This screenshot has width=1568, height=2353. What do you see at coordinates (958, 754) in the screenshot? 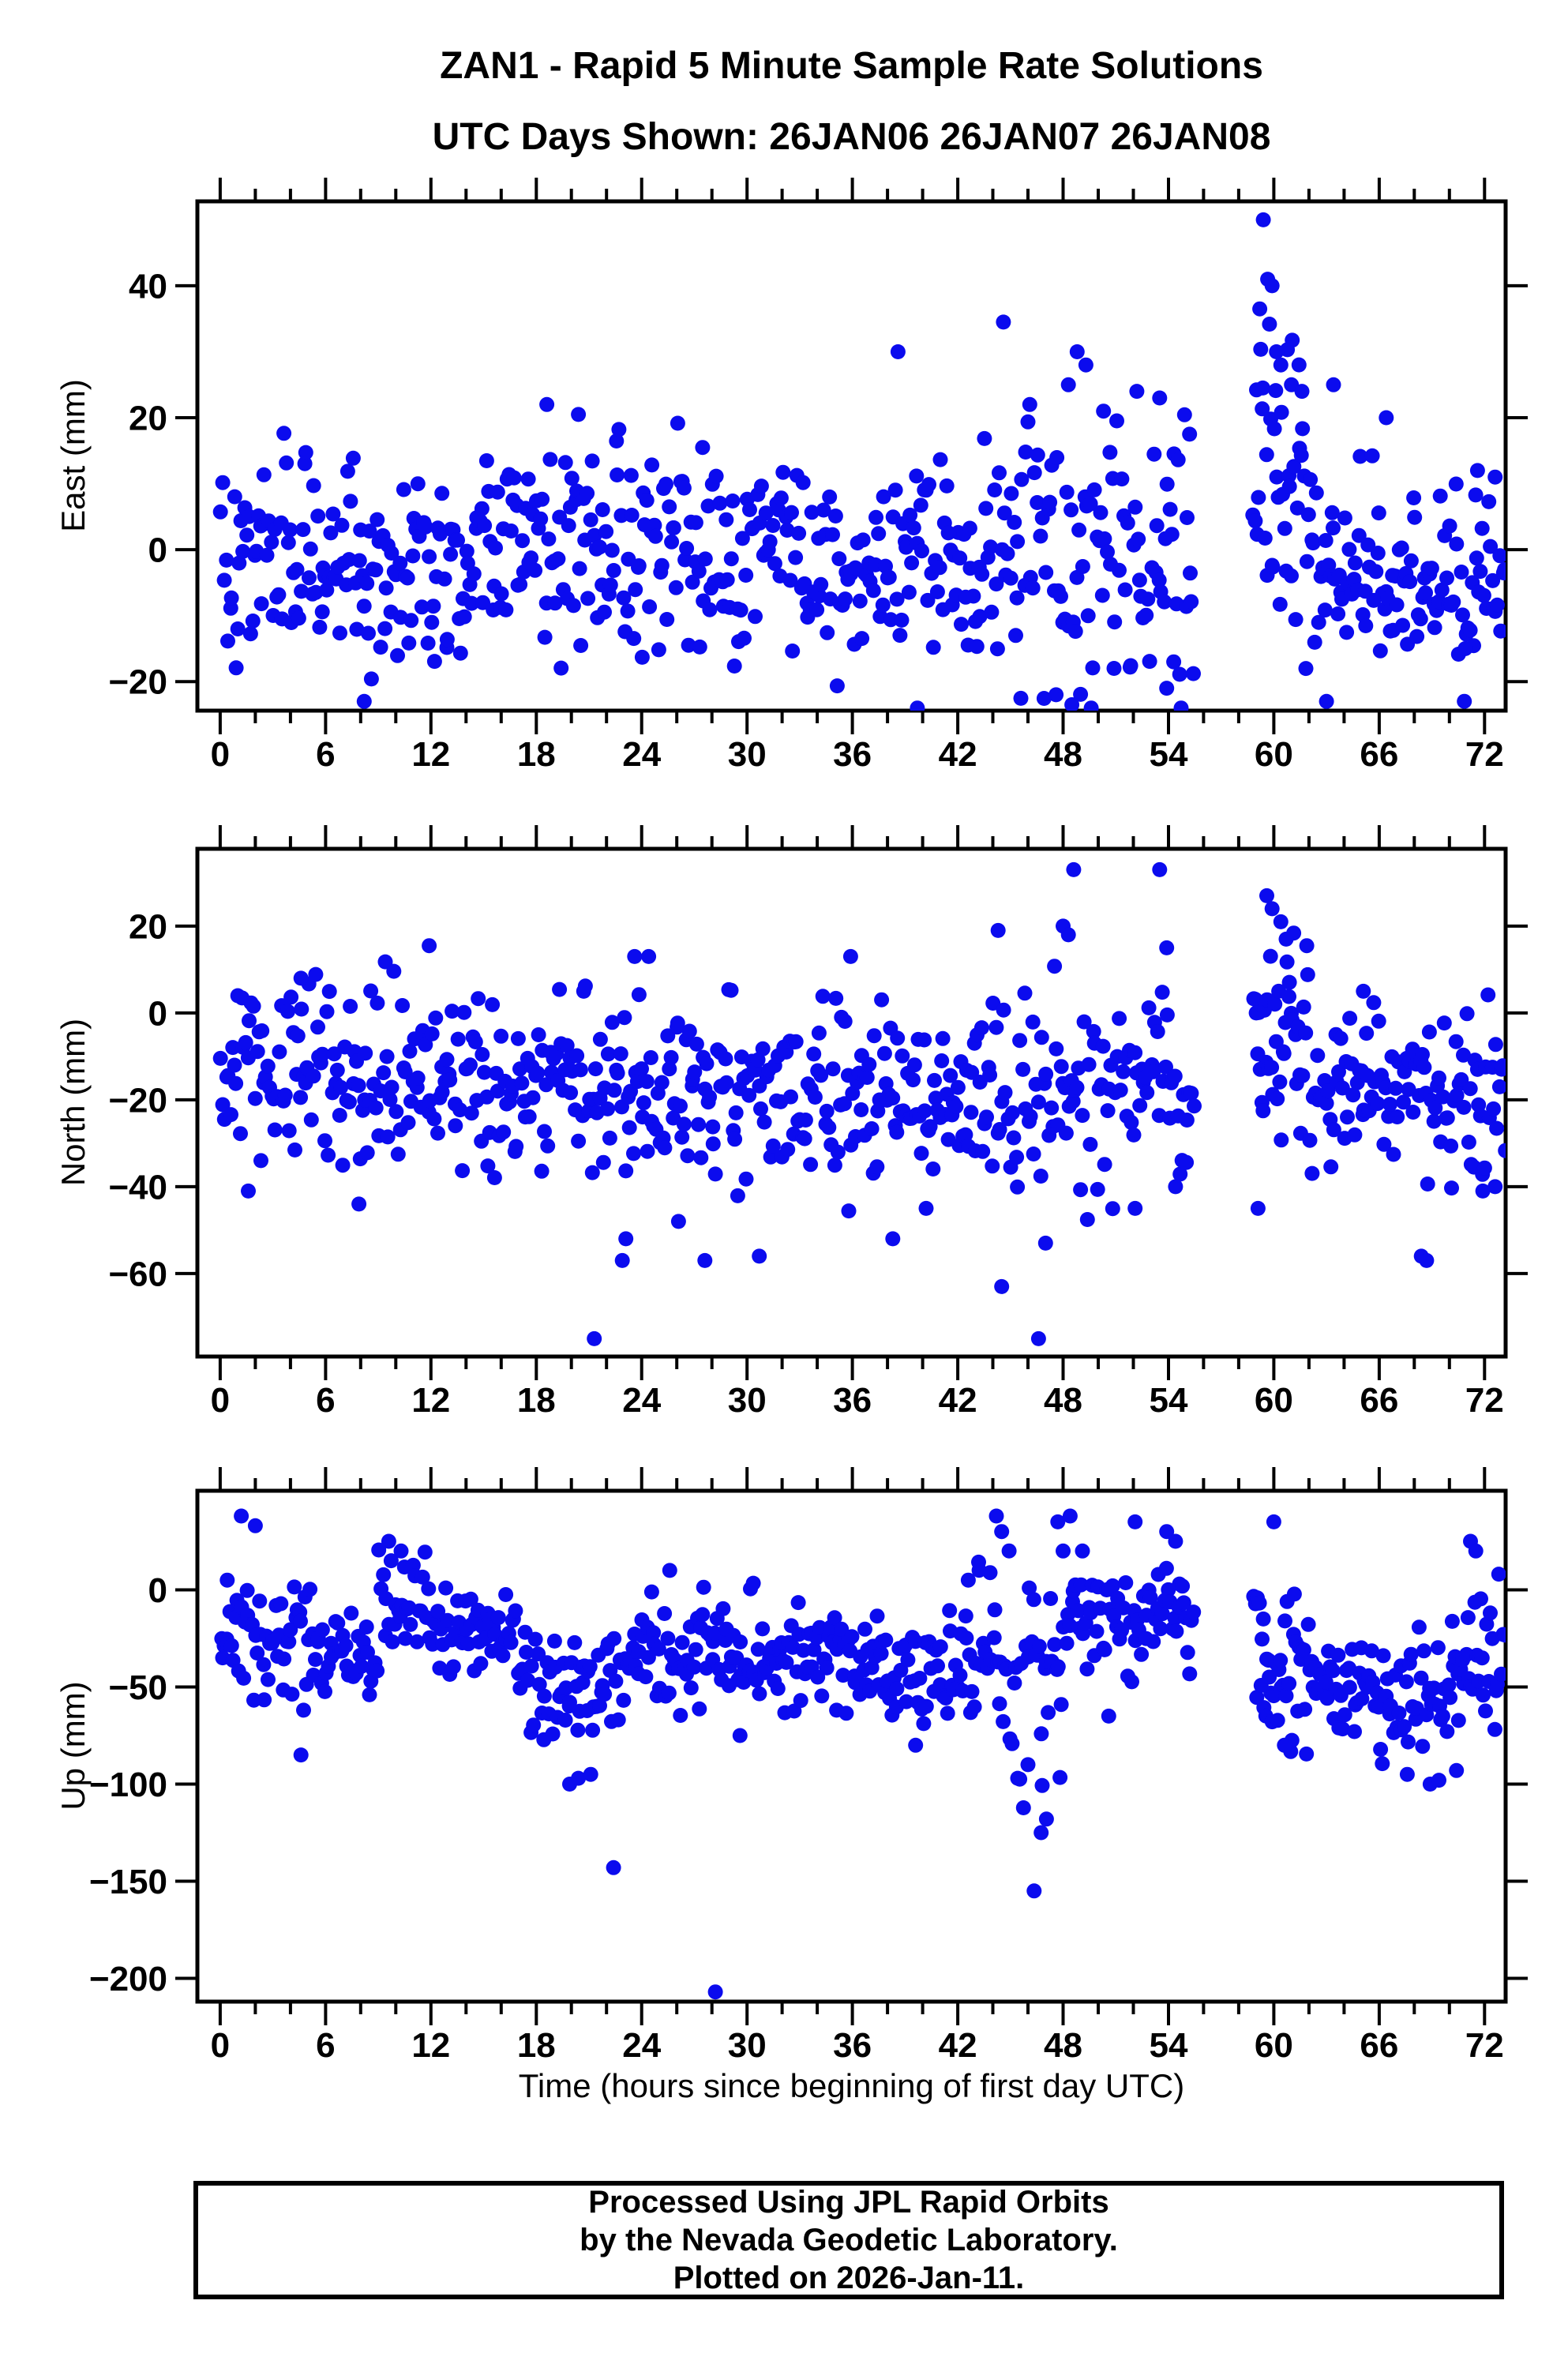
I see `x-tick-label: 42` at bounding box center [958, 754].